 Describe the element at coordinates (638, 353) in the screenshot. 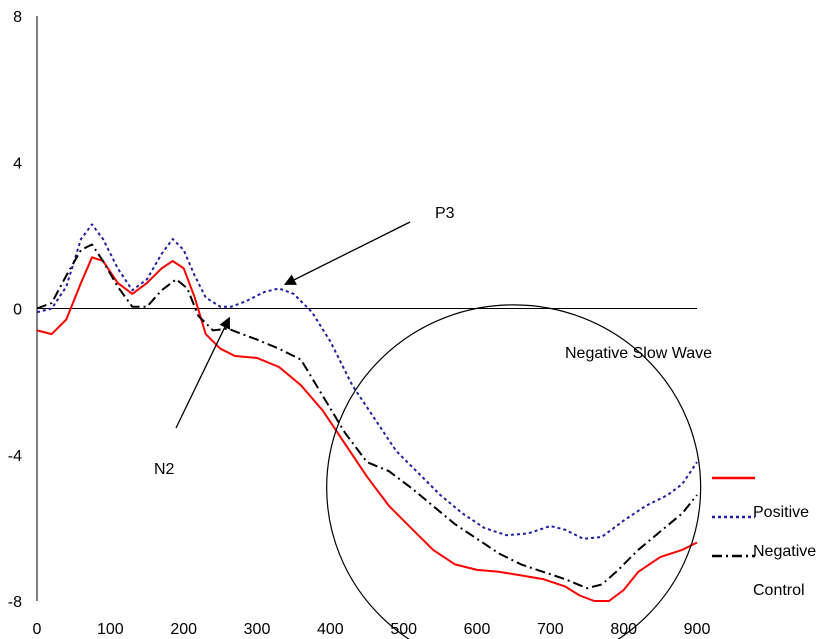

I see `slow-wave-label: Negative Slow Wave` at that location.